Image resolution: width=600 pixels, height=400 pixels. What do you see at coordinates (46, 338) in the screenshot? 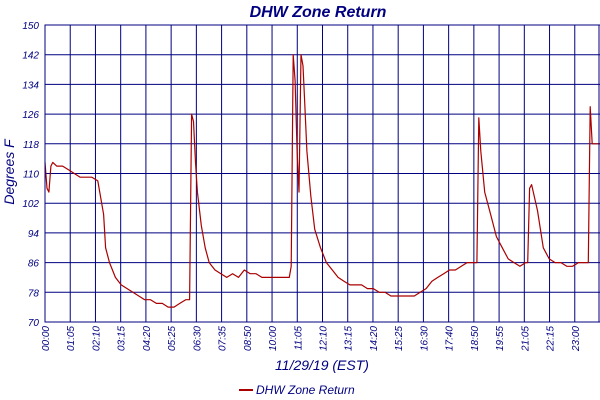
I see `x-tick-label: 00:00` at bounding box center [46, 338].